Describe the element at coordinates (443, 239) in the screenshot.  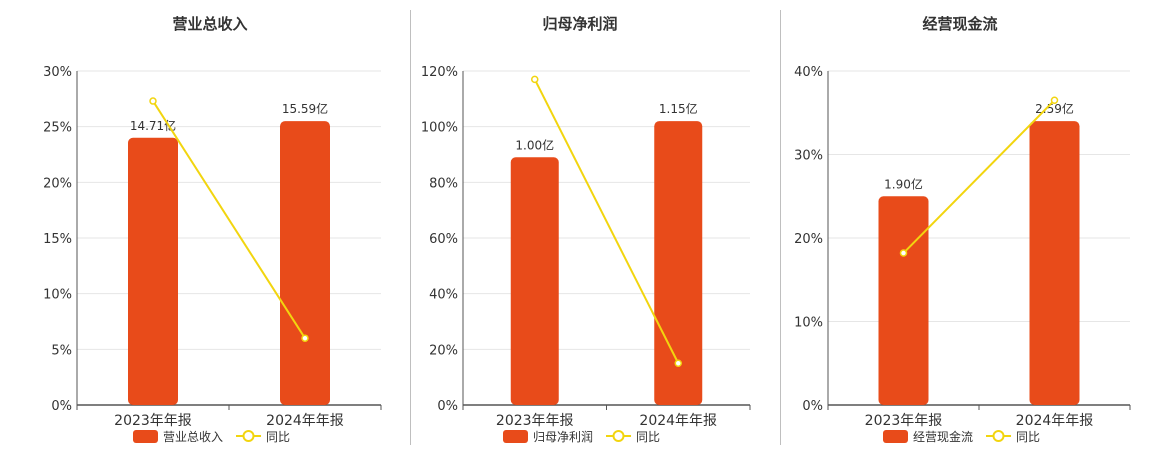
I see `y-tick-label: 60%` at that location.